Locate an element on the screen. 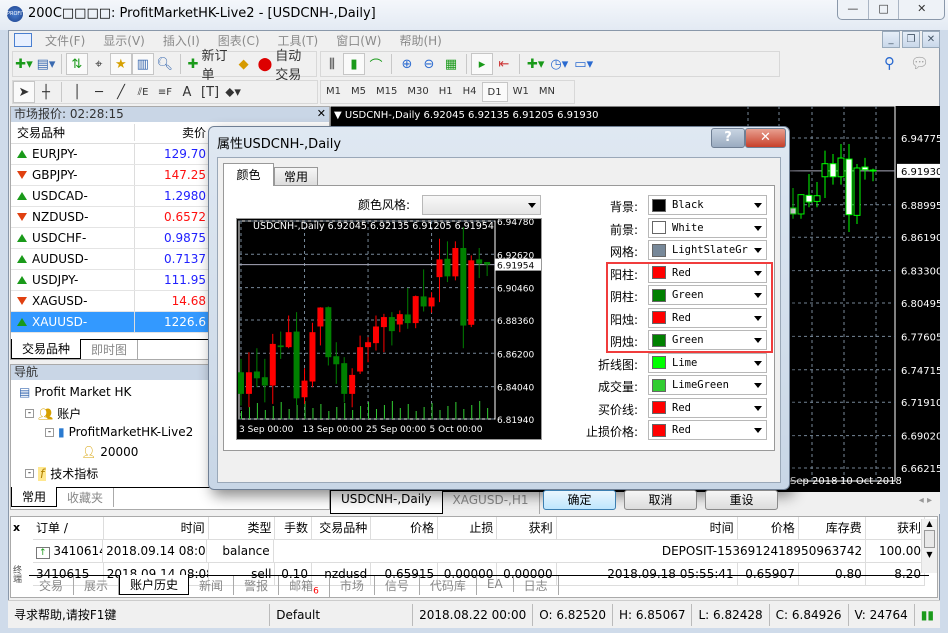  color-select: LimeGreen is located at coordinates (707, 385).